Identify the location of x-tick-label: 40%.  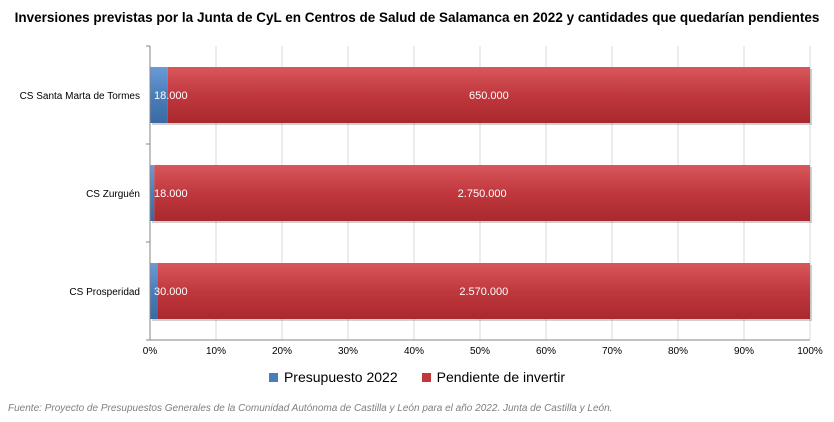
(414, 351).